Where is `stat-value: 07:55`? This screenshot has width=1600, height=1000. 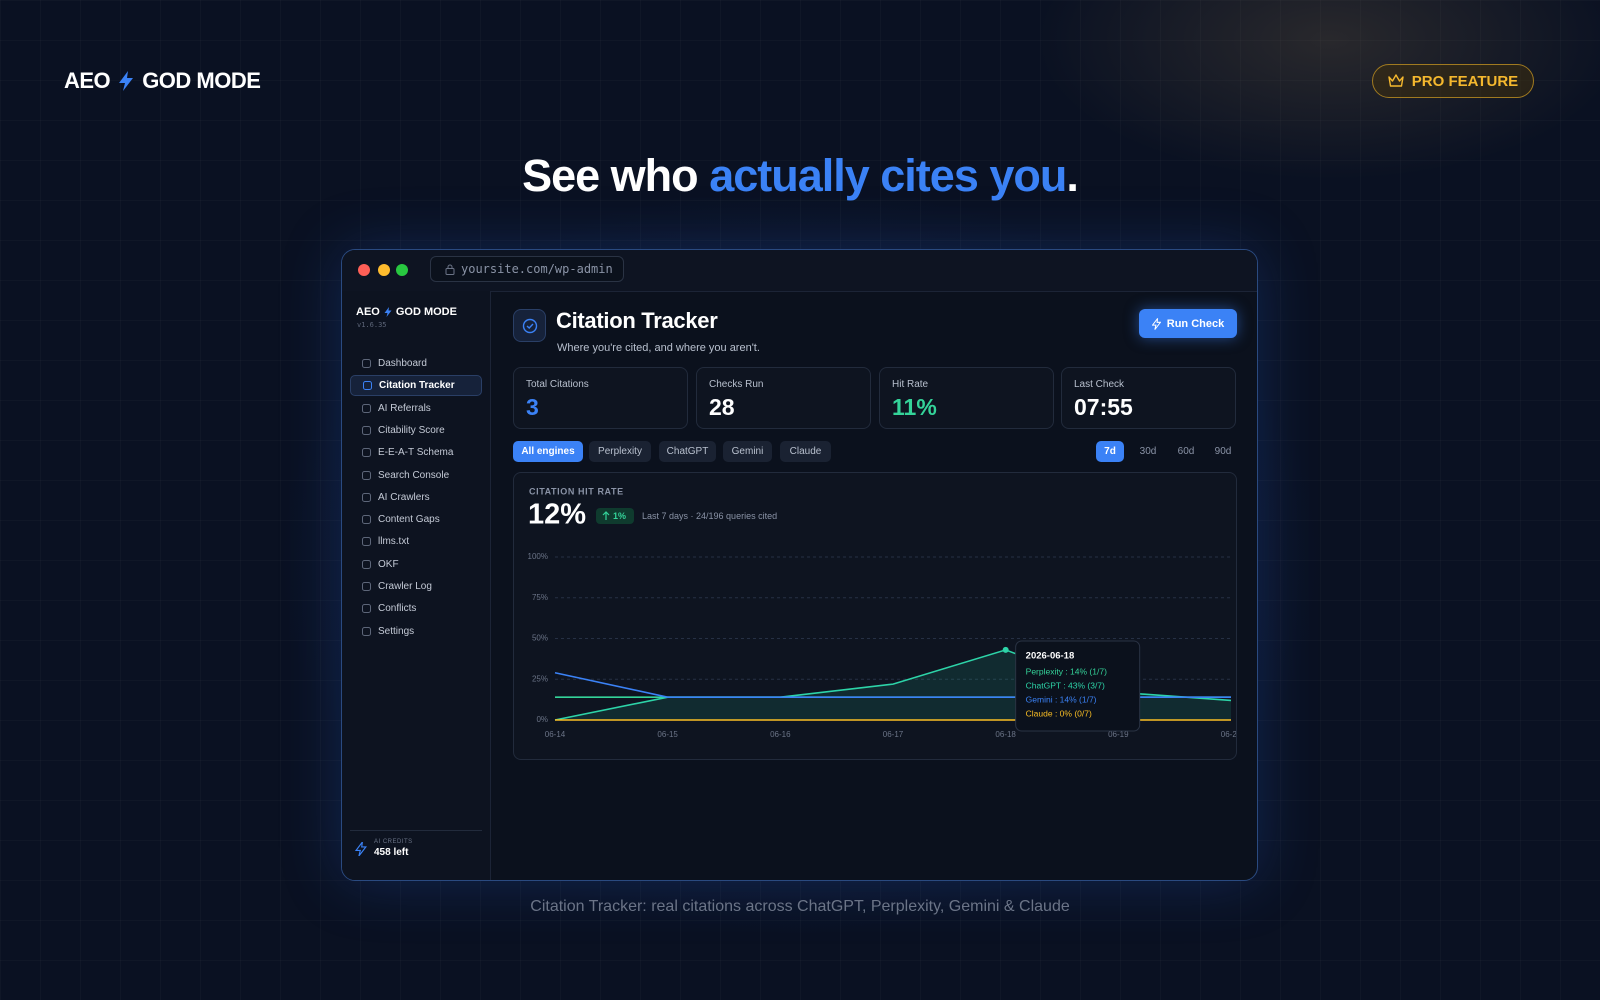 stat-value: 07:55 is located at coordinates (1103, 407).